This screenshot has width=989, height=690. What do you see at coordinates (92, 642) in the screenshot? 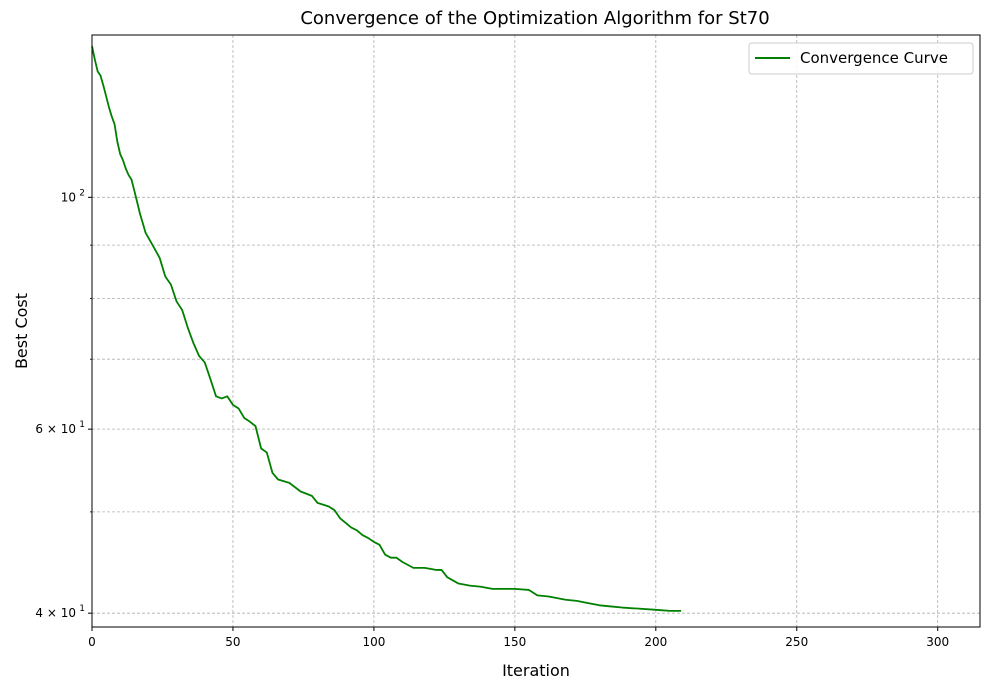
I see `x-tick-label: 0` at bounding box center [92, 642].